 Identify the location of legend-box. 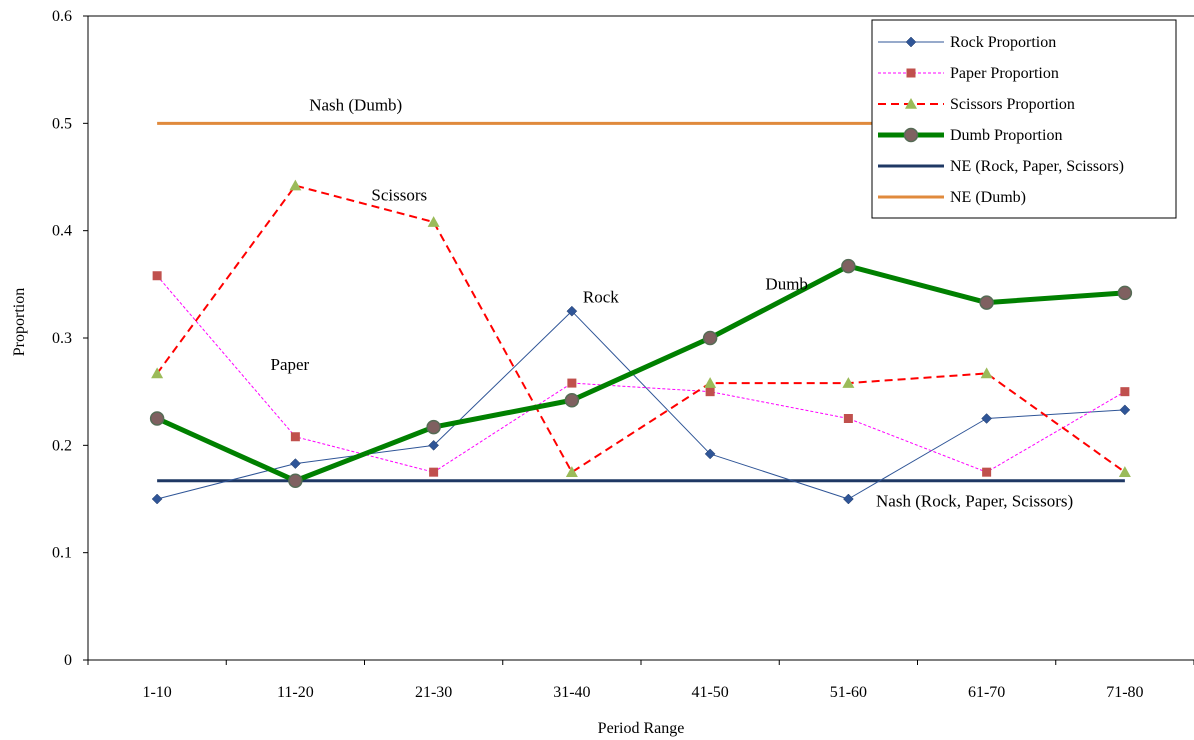
(1024, 119).